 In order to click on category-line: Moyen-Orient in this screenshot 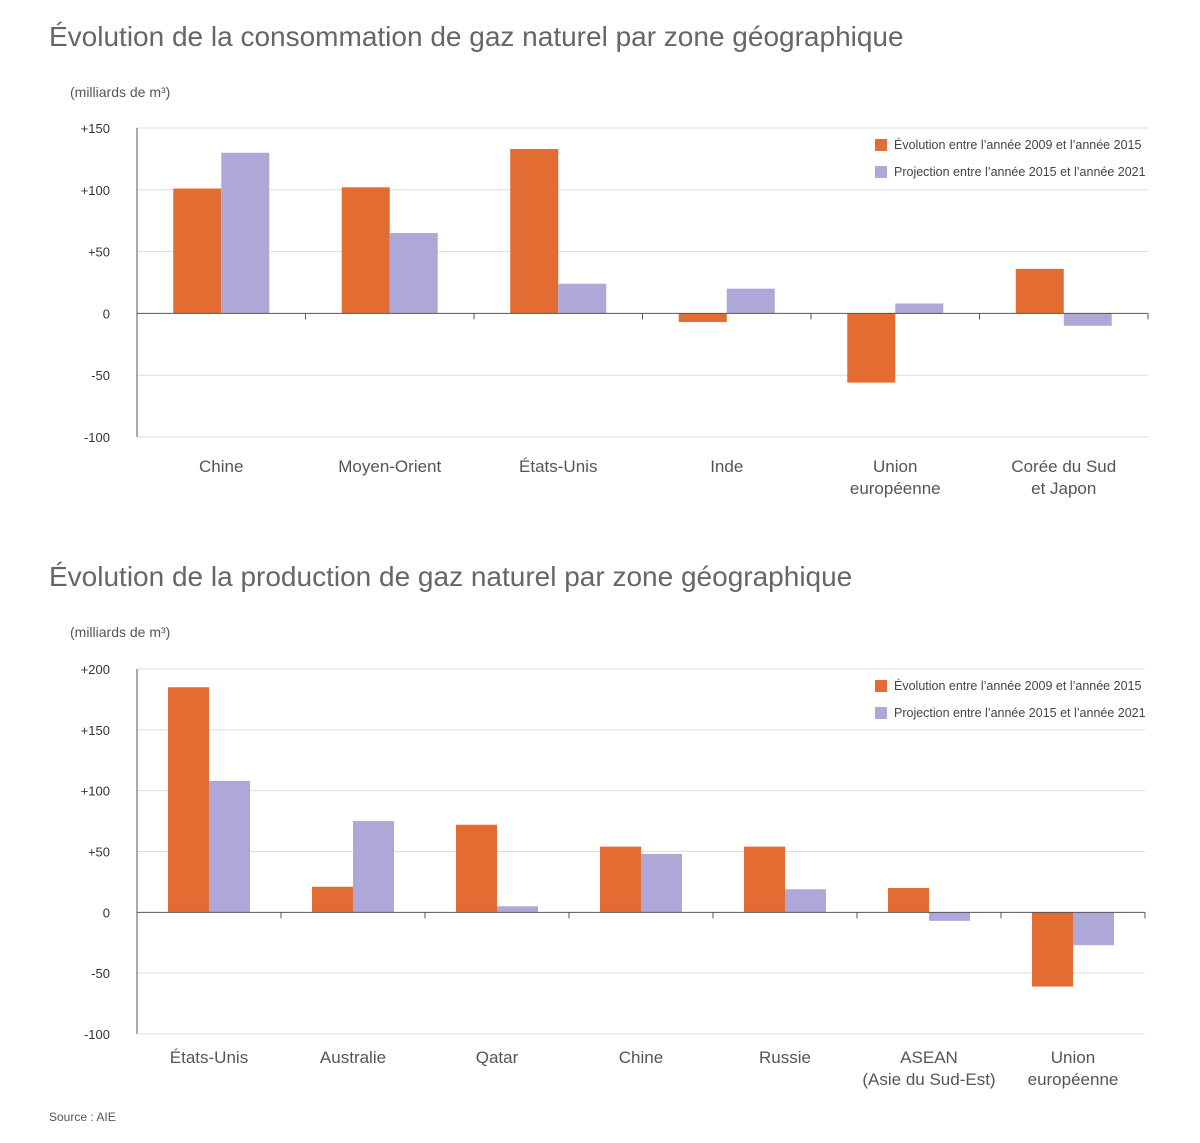, I will do `click(389, 466)`.